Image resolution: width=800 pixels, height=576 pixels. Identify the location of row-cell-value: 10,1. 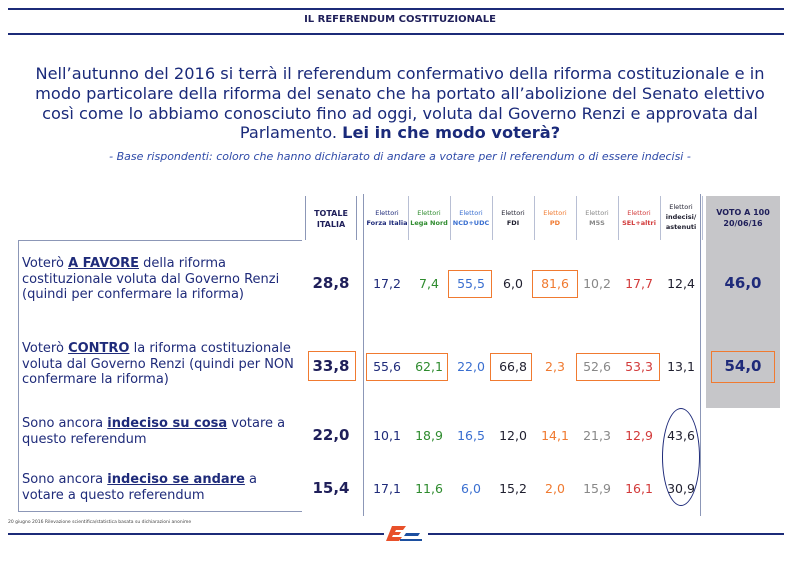
(387, 435).